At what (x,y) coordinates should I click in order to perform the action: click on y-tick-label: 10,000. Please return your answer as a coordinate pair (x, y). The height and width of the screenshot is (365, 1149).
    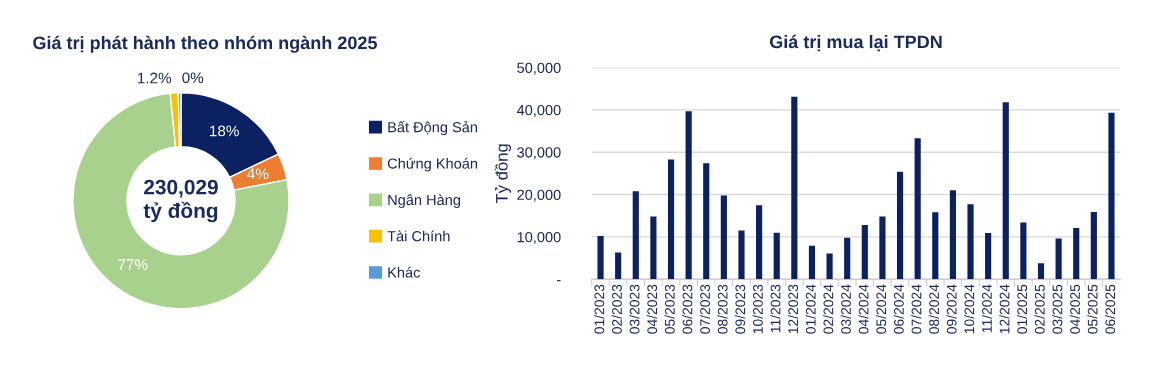
    Looking at the image, I should click on (539, 238).